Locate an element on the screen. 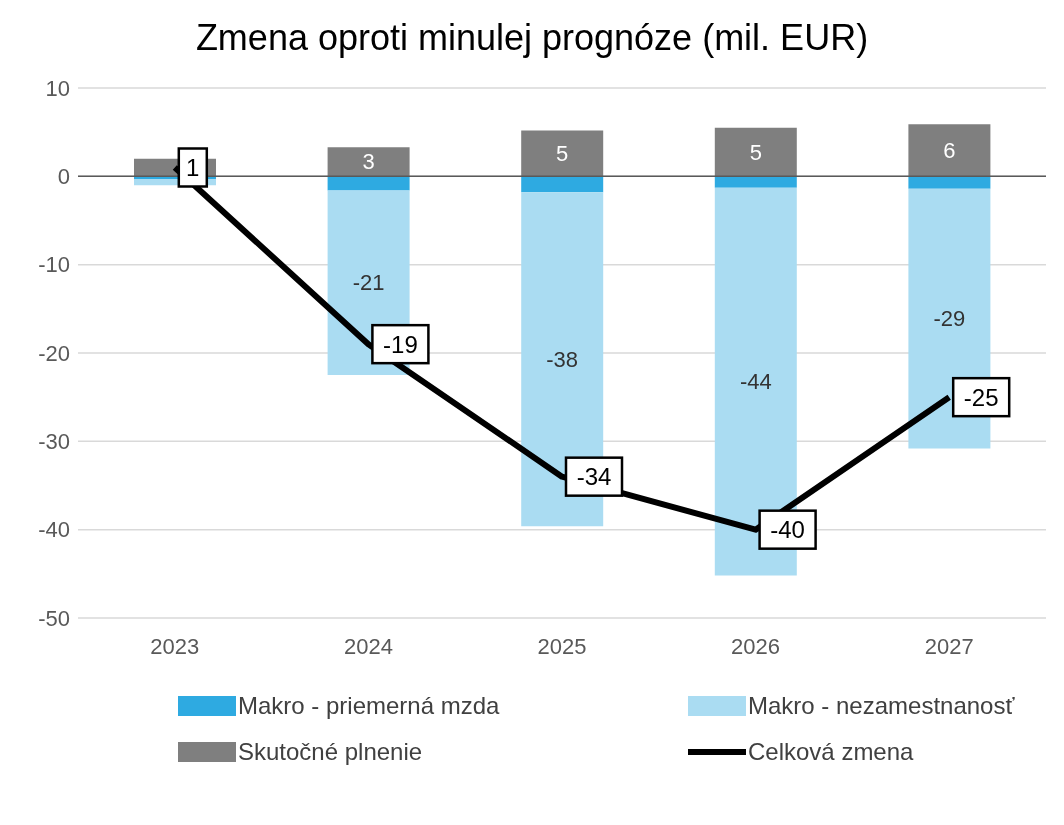  chart-title: Zmena oproti minulej prognóze (mil. EUR) is located at coordinates (532, 38).